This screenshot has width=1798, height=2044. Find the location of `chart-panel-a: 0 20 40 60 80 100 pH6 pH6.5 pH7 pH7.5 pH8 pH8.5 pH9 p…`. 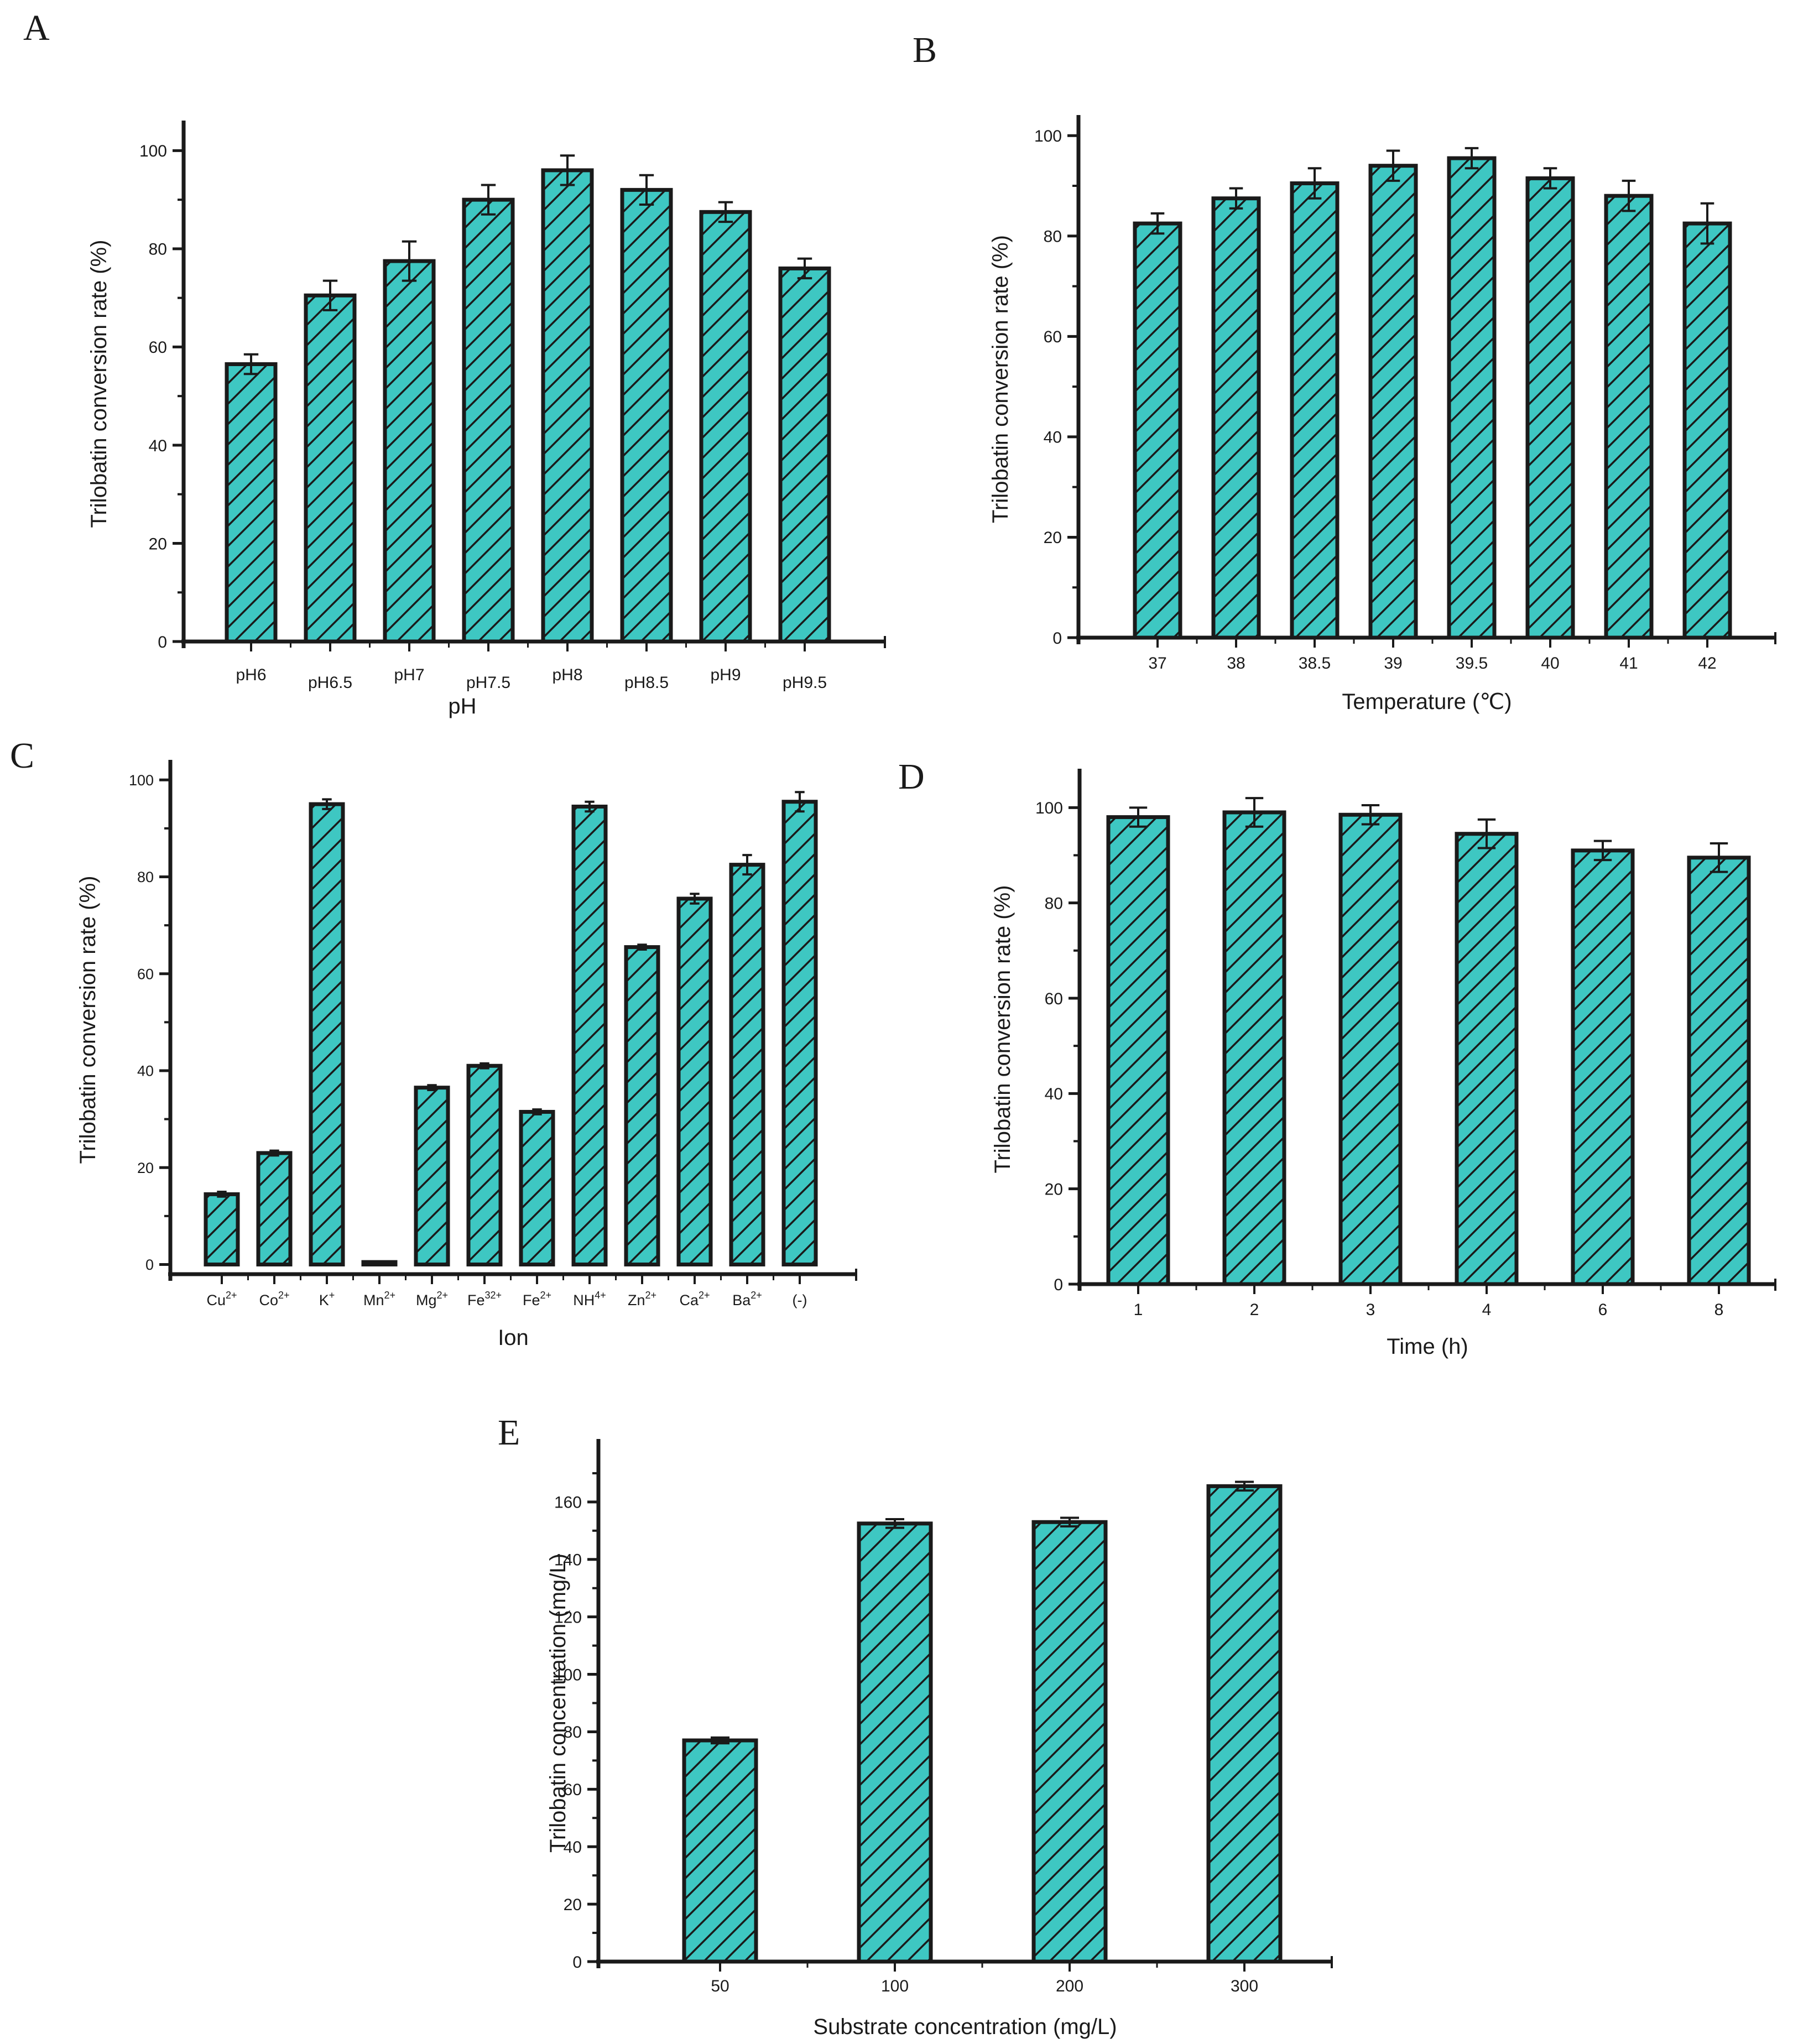

chart-panel-a: 0 20 40 60 80 100 pH6 pH6.5 pH7 pH7.5 pH8 pH8.5 pH9 p… is located at coordinates (486, 419).